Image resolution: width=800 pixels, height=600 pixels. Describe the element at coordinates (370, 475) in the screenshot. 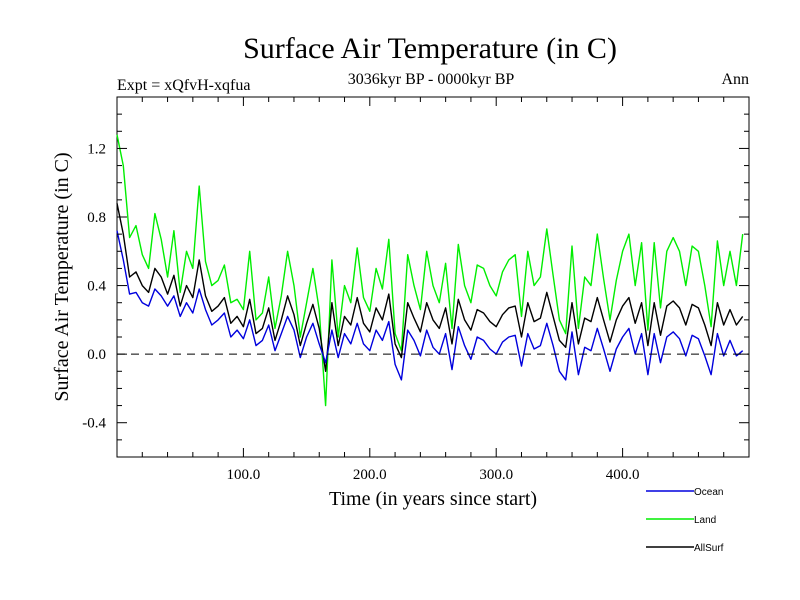

I see `x-tick-label: 200.0` at that location.